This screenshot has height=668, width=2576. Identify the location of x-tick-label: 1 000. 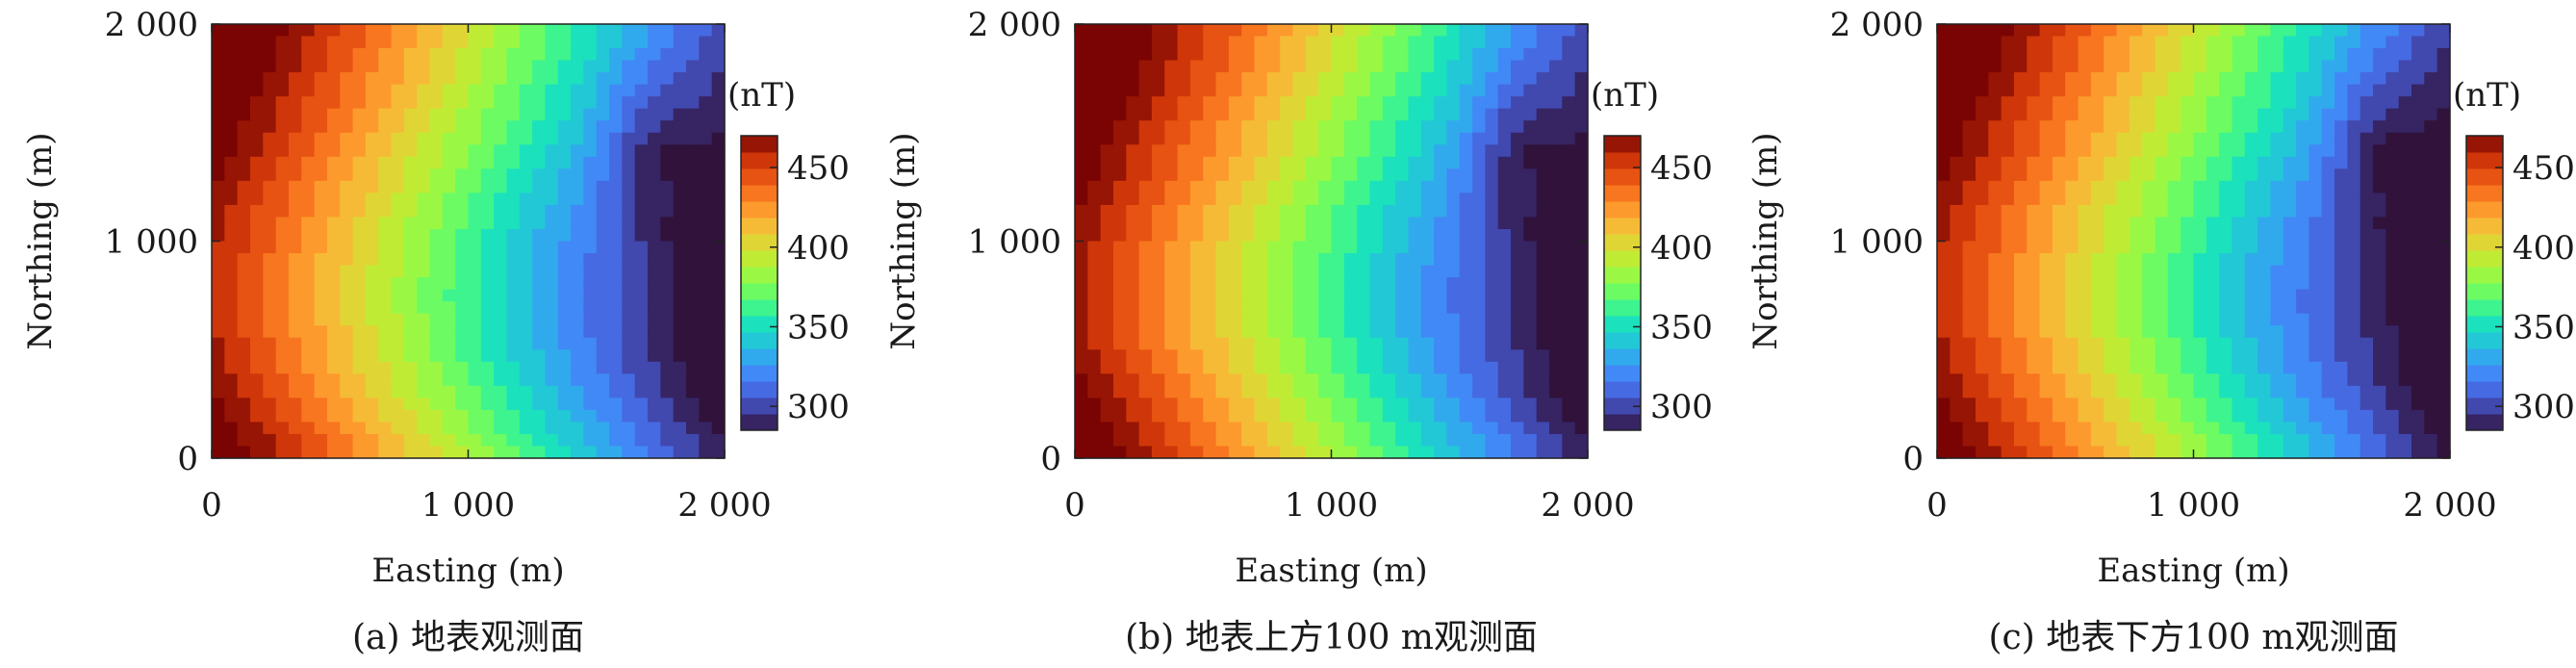
(468, 505).